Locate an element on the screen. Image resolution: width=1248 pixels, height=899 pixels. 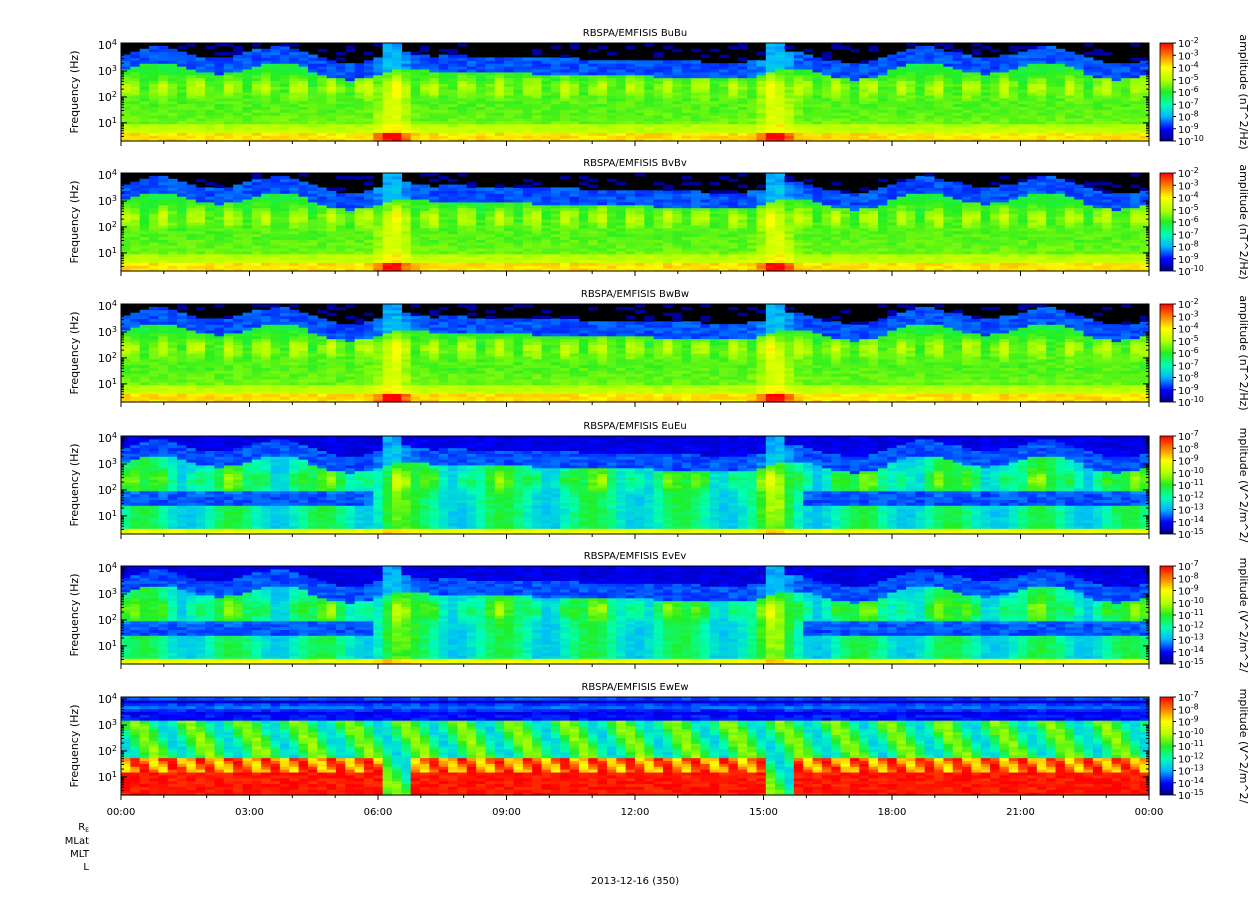
colorbar-label: amplitude (nT^2/Hz) is located at coordinates (1242, 91).